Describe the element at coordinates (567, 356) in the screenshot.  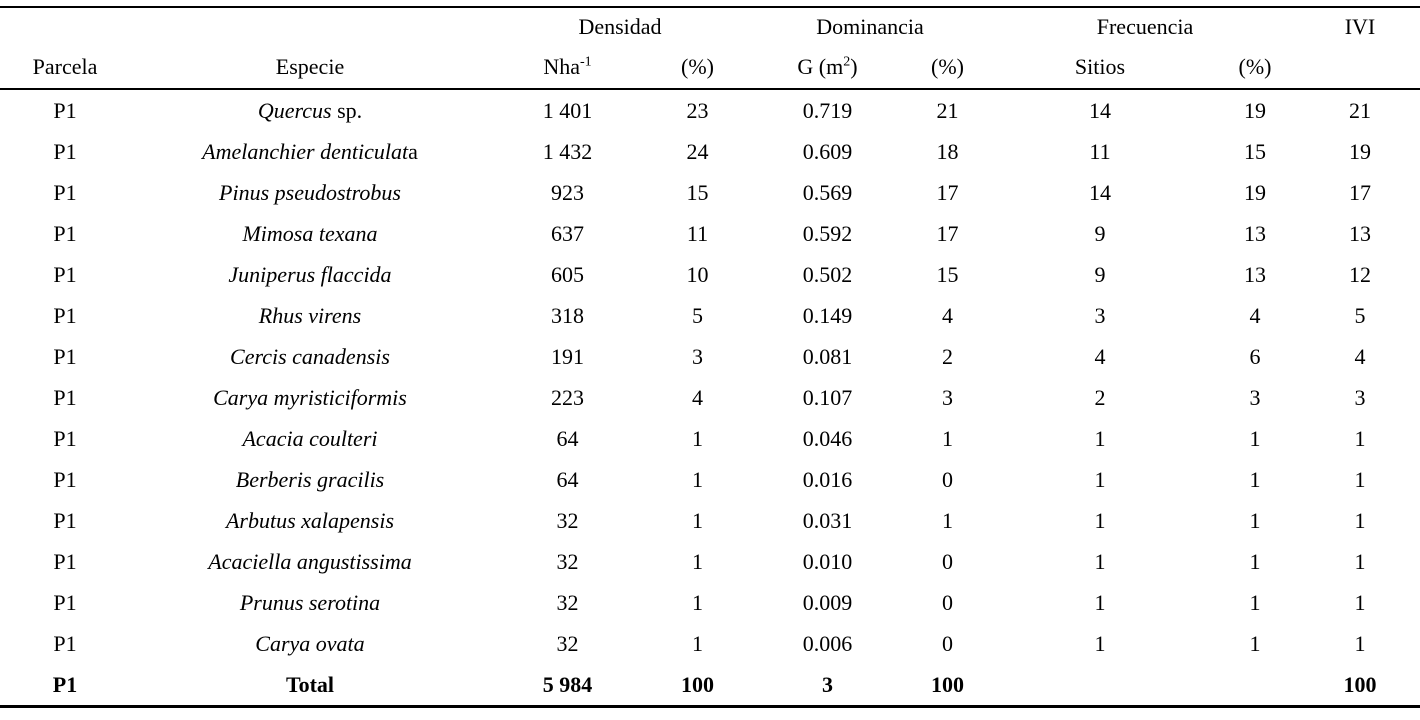
I see `nha-cell: 191` at that location.